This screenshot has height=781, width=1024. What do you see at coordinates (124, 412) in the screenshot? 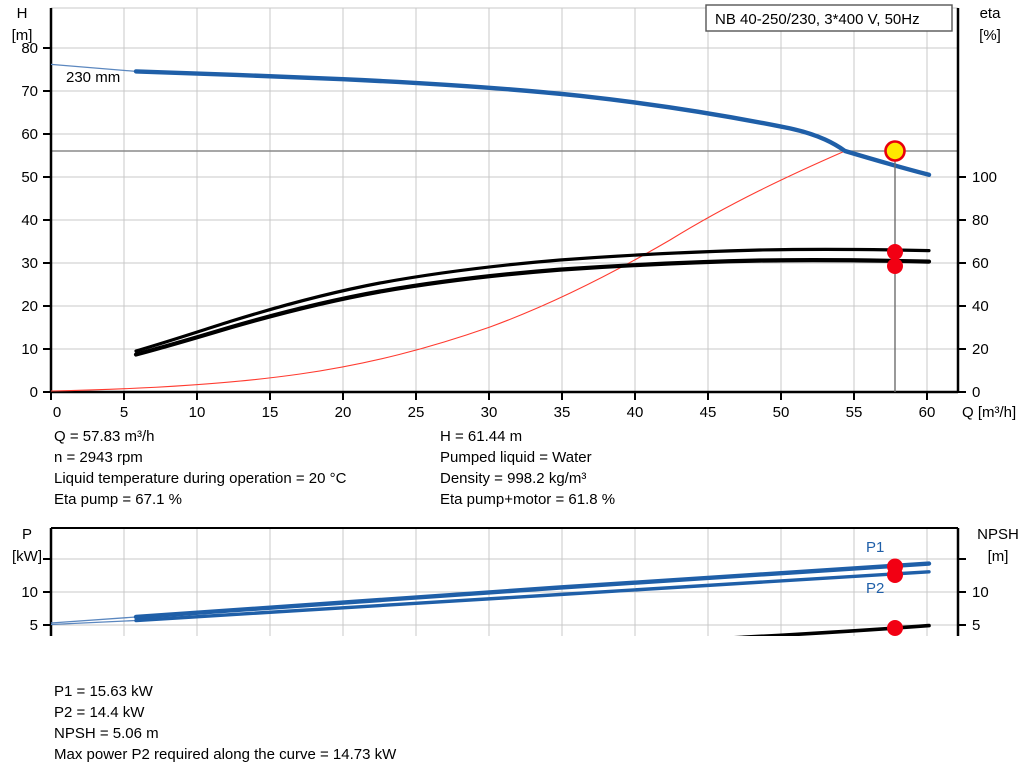
I see `x-tick-5: 5` at bounding box center [124, 412].